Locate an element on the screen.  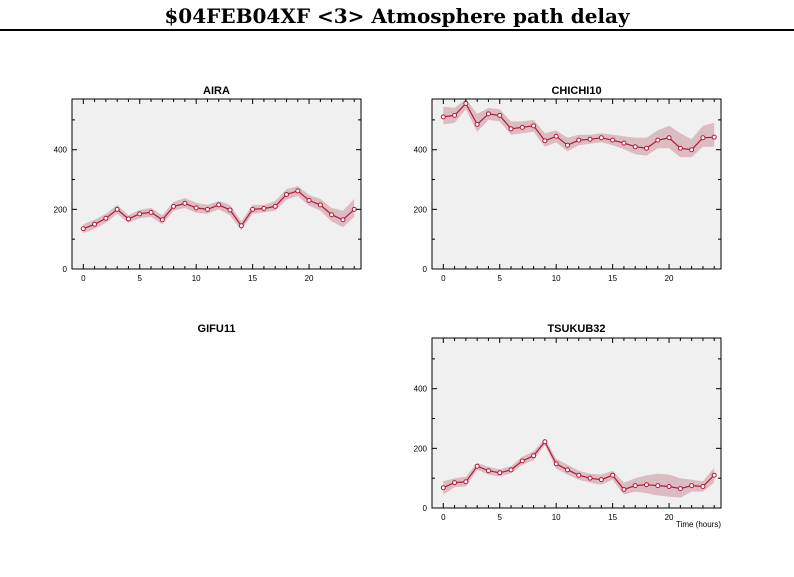
title-rule is located at coordinates (397, 30).